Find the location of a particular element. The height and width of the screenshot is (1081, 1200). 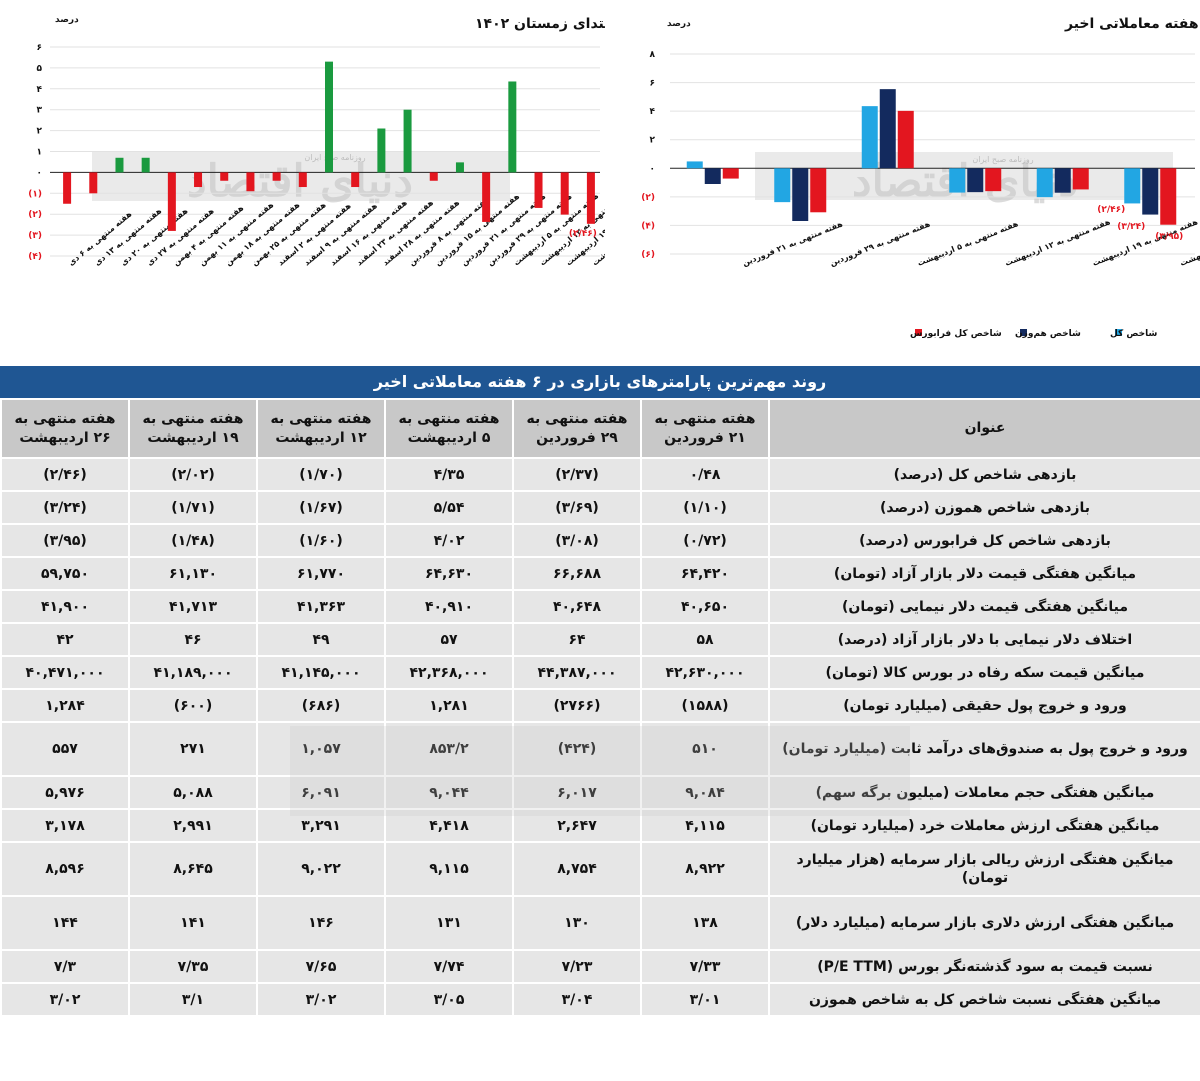

row-value: ۸,۵۹۶ is located at coordinates (65, 869).